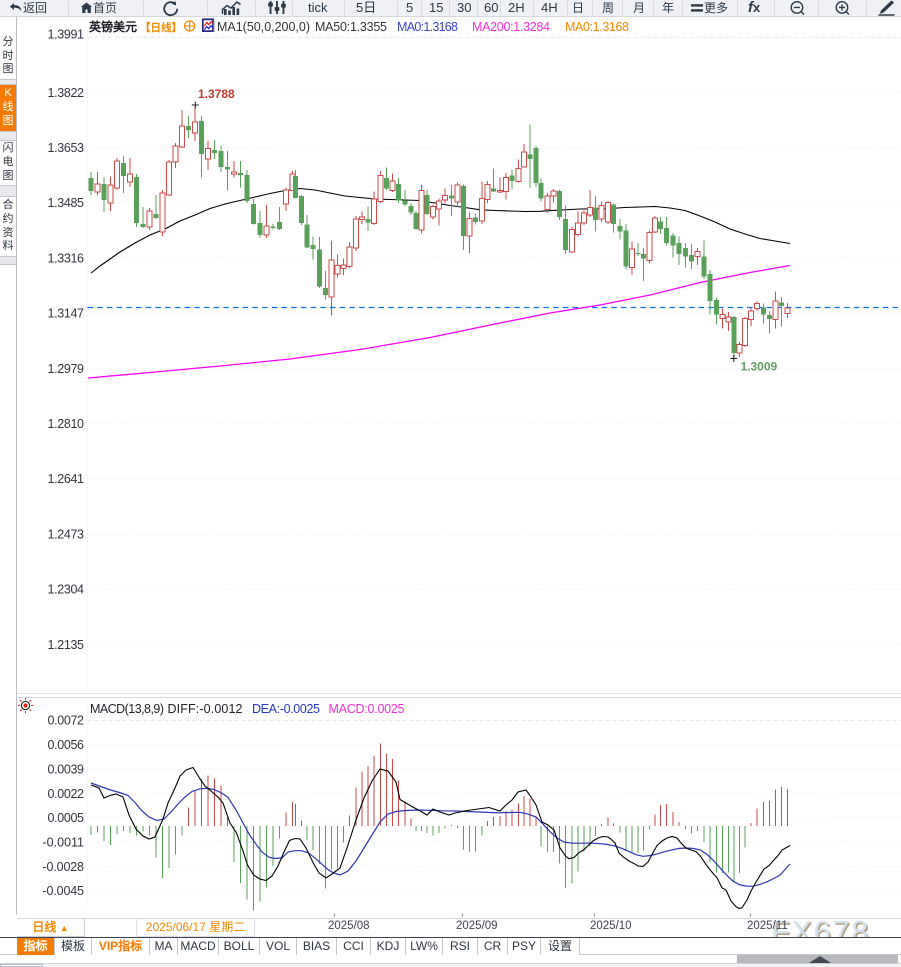 The height and width of the screenshot is (967, 901). I want to click on svg-text: 1.2641, so click(66, 479).